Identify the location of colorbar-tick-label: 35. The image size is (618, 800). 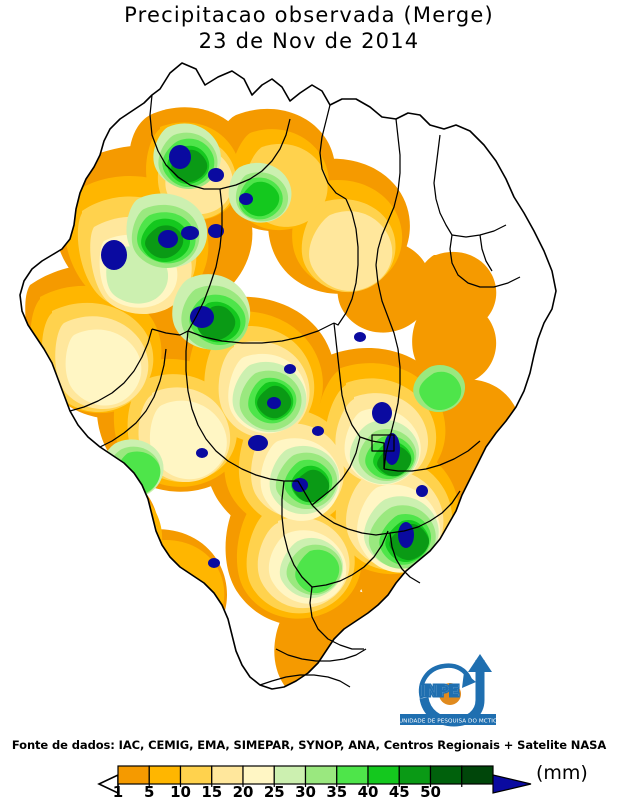
(336, 790).